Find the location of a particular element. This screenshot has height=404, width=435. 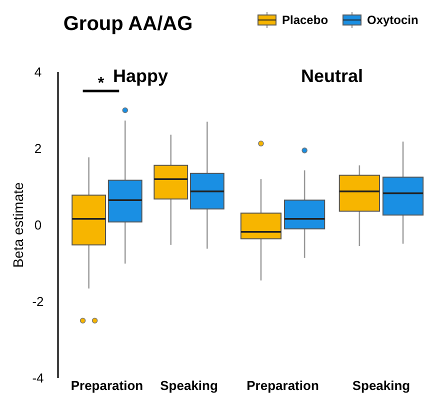

y-tick-label: -4 is located at coordinates (38, 378).